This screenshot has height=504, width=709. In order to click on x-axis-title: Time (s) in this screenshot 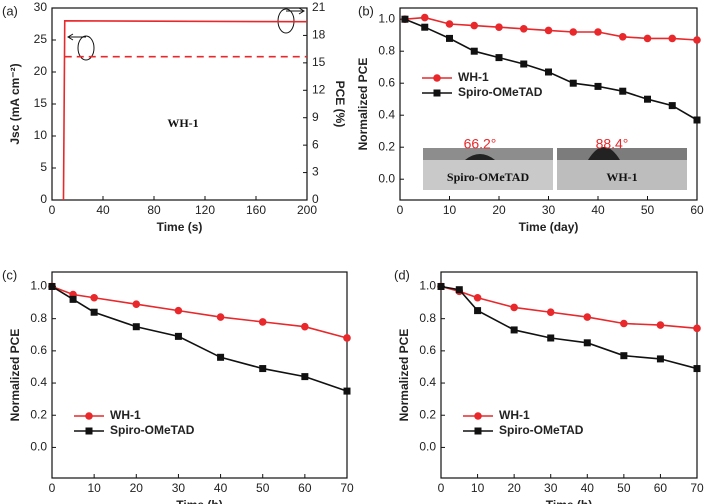, I will do `click(180, 227)`.